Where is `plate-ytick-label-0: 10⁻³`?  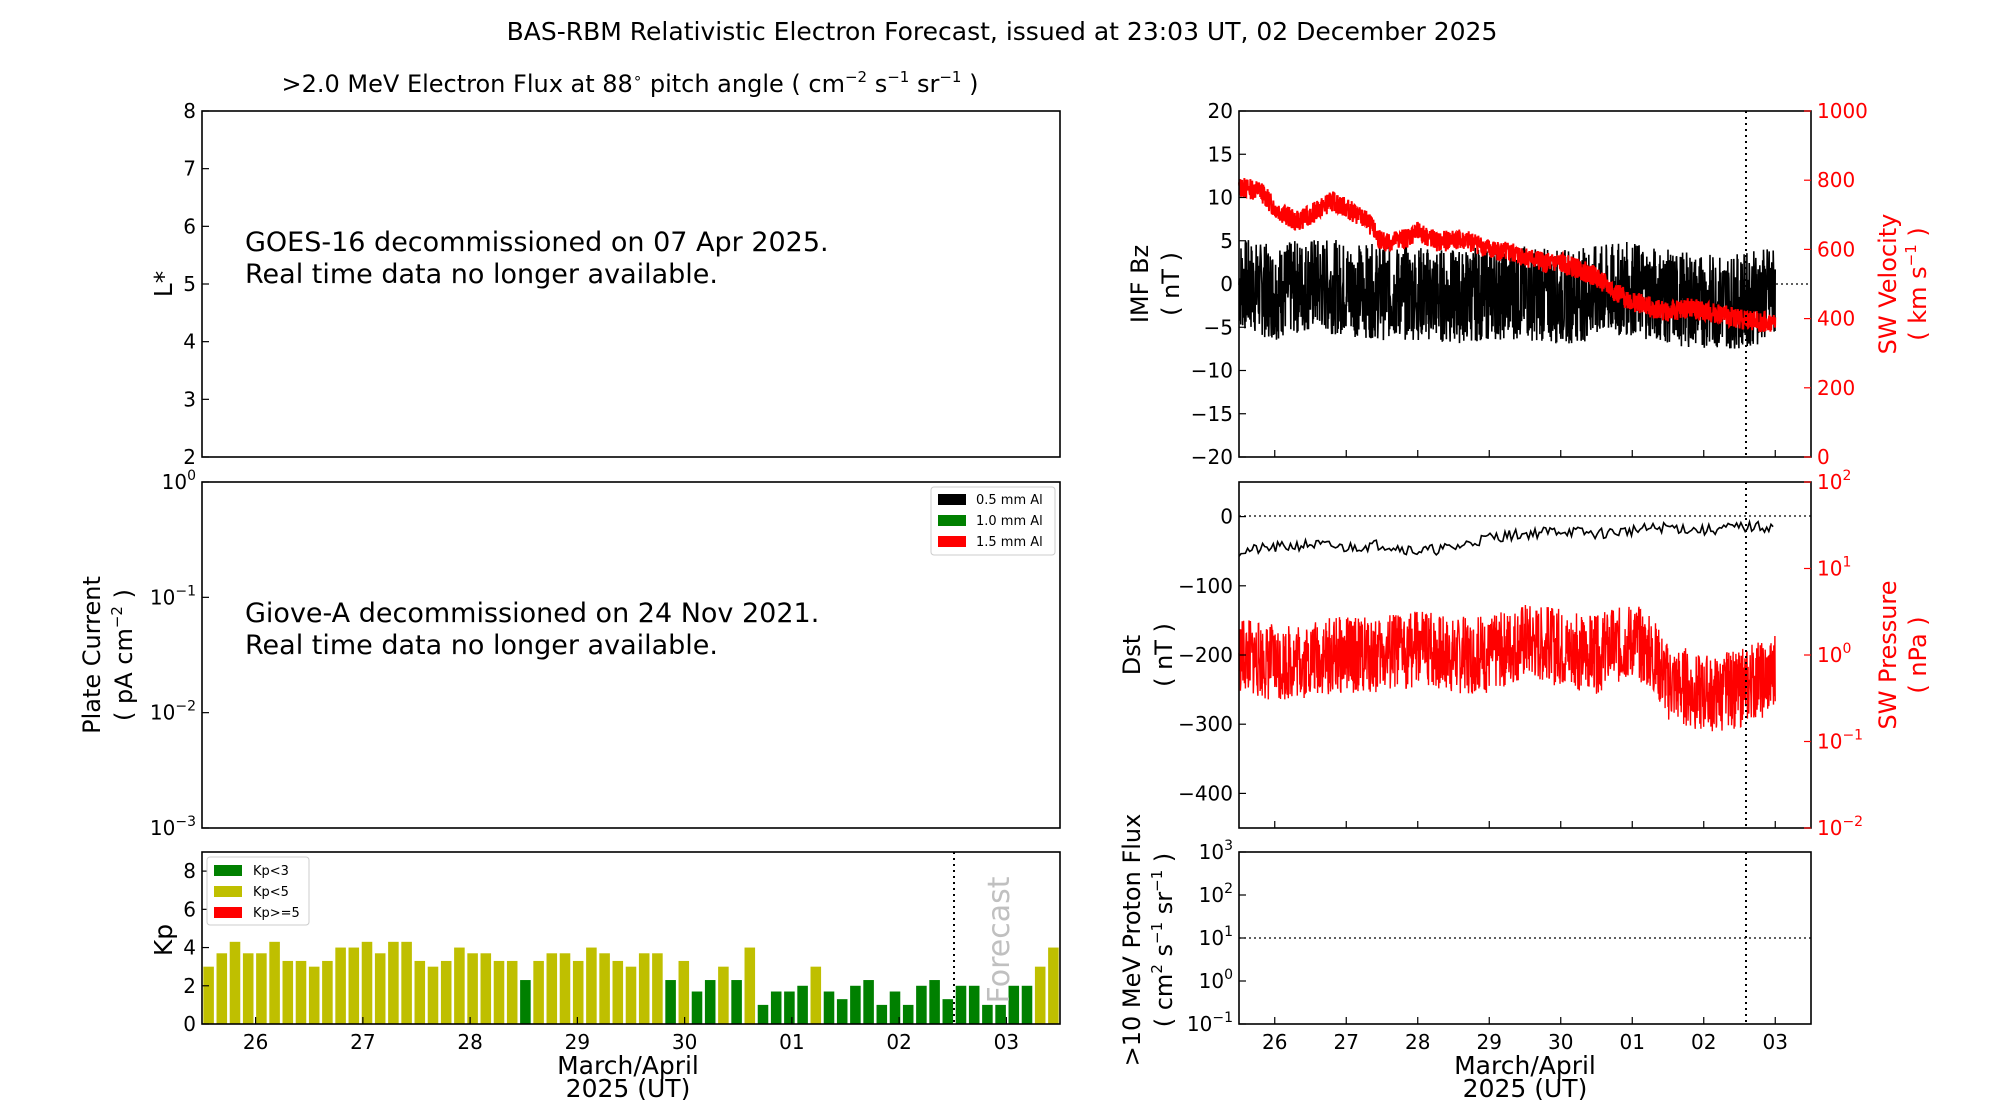
plate-ytick-label-0: 10⁻³ is located at coordinates (173, 827).